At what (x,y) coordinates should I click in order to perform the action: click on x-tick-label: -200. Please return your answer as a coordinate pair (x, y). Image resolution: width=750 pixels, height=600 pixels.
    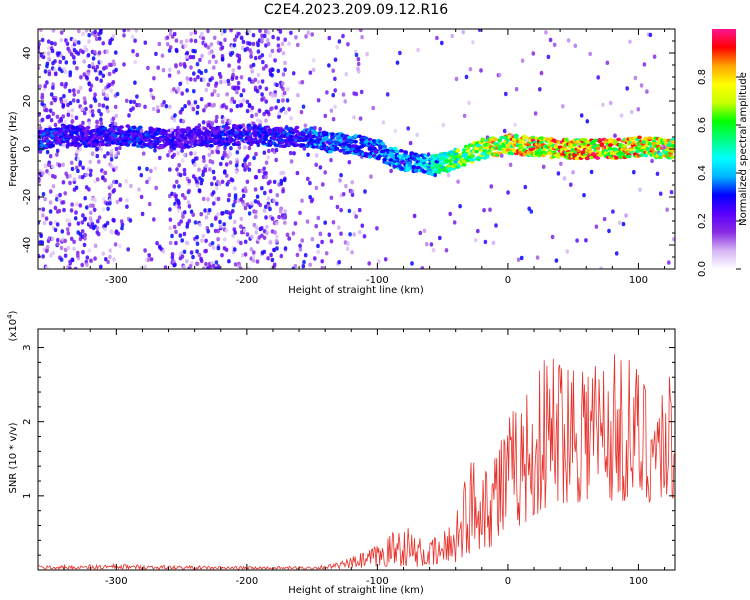
    Looking at the image, I should click on (247, 280).